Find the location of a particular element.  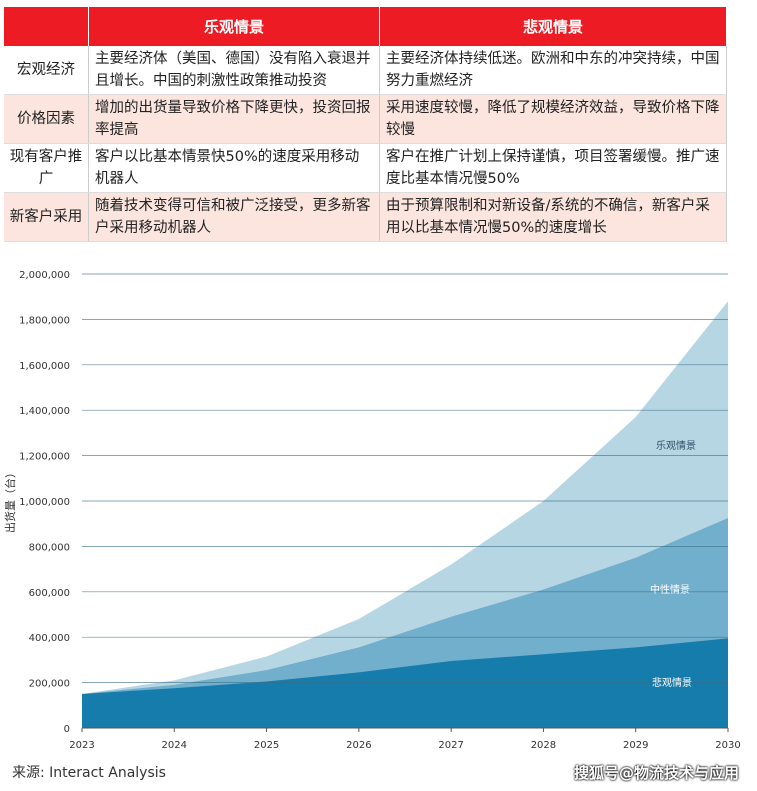

y-tick-label: 200,000 is located at coordinates (49, 684).